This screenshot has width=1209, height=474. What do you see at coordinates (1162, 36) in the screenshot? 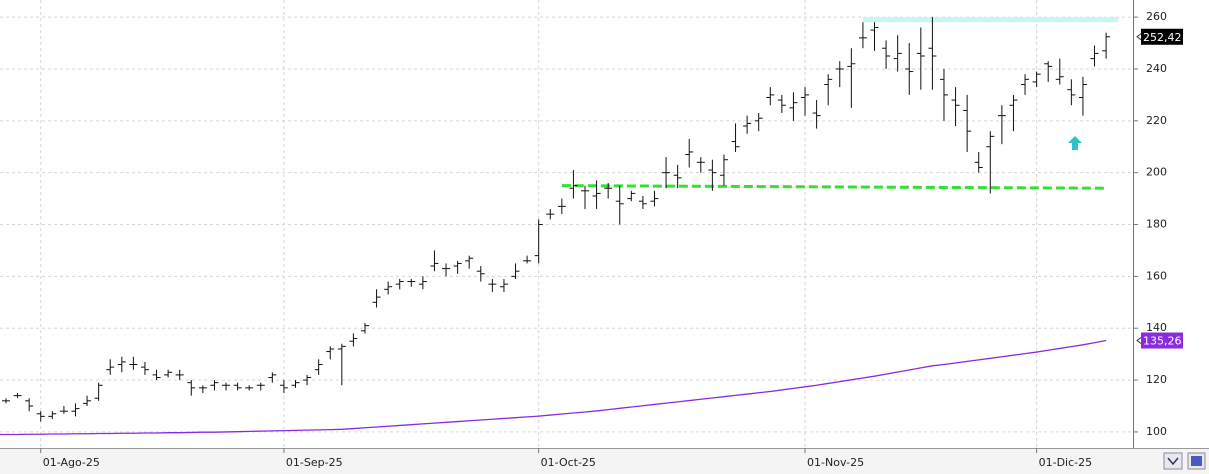
I see `last-price-label-box` at bounding box center [1162, 36].